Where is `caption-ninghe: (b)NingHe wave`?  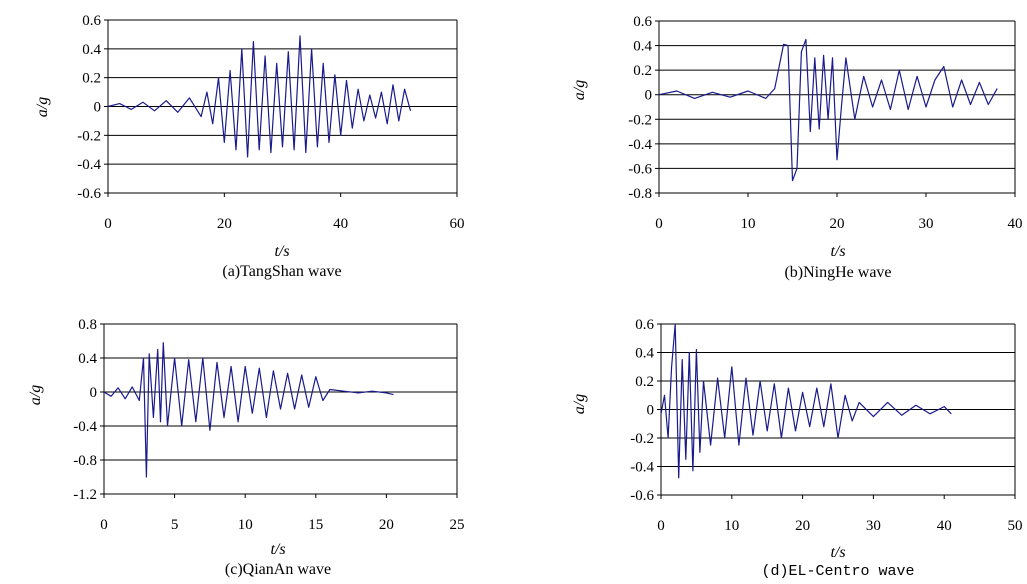
caption-ninghe: (b)NingHe wave is located at coordinates (838, 272).